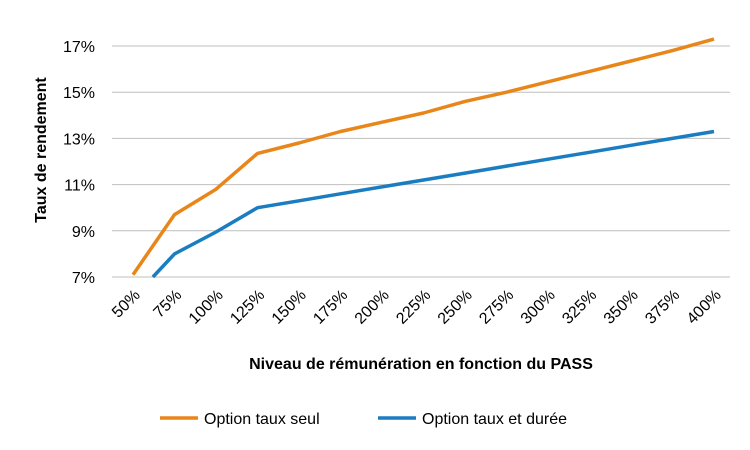  What do you see at coordinates (79, 163) in the screenshot?
I see `y-axis-ticks: 7% 9% 11% 13% 15% 17%` at bounding box center [79, 163].